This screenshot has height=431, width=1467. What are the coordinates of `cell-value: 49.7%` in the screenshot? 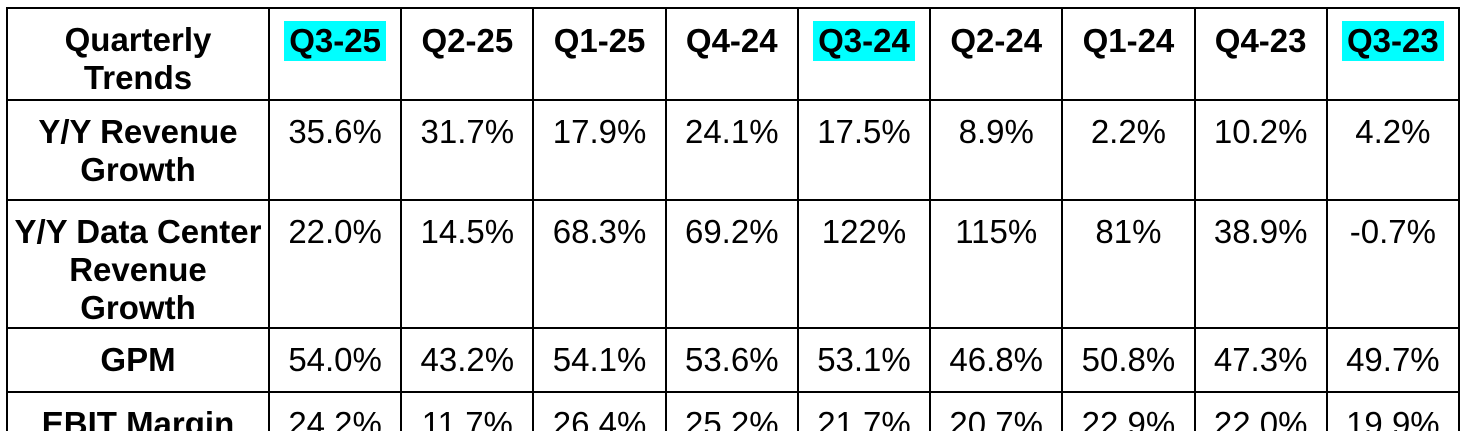 It's located at (1393, 360).